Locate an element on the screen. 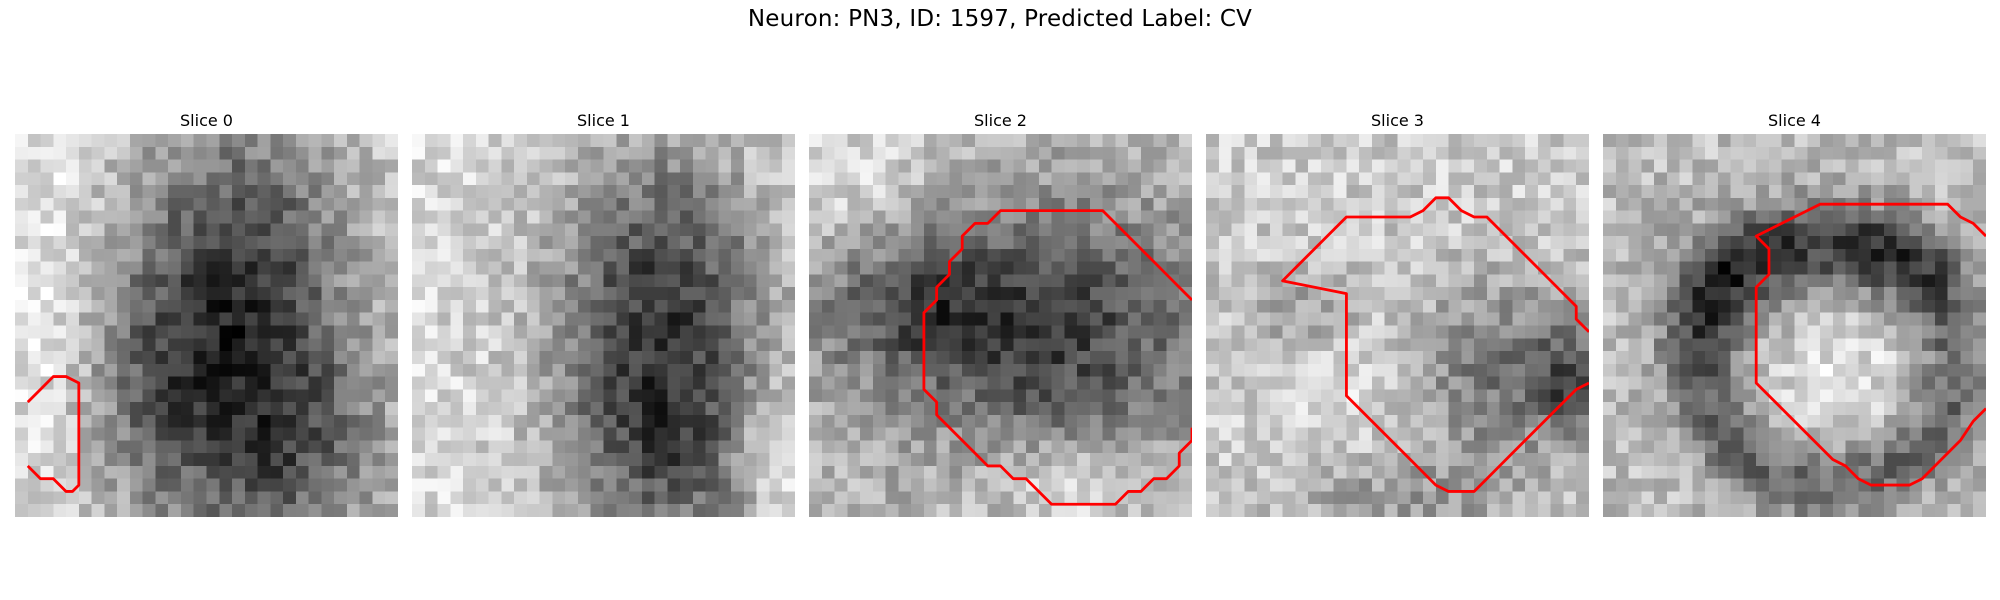  slice-panel-3: Slice 3 is located at coordinates (1397, 312).